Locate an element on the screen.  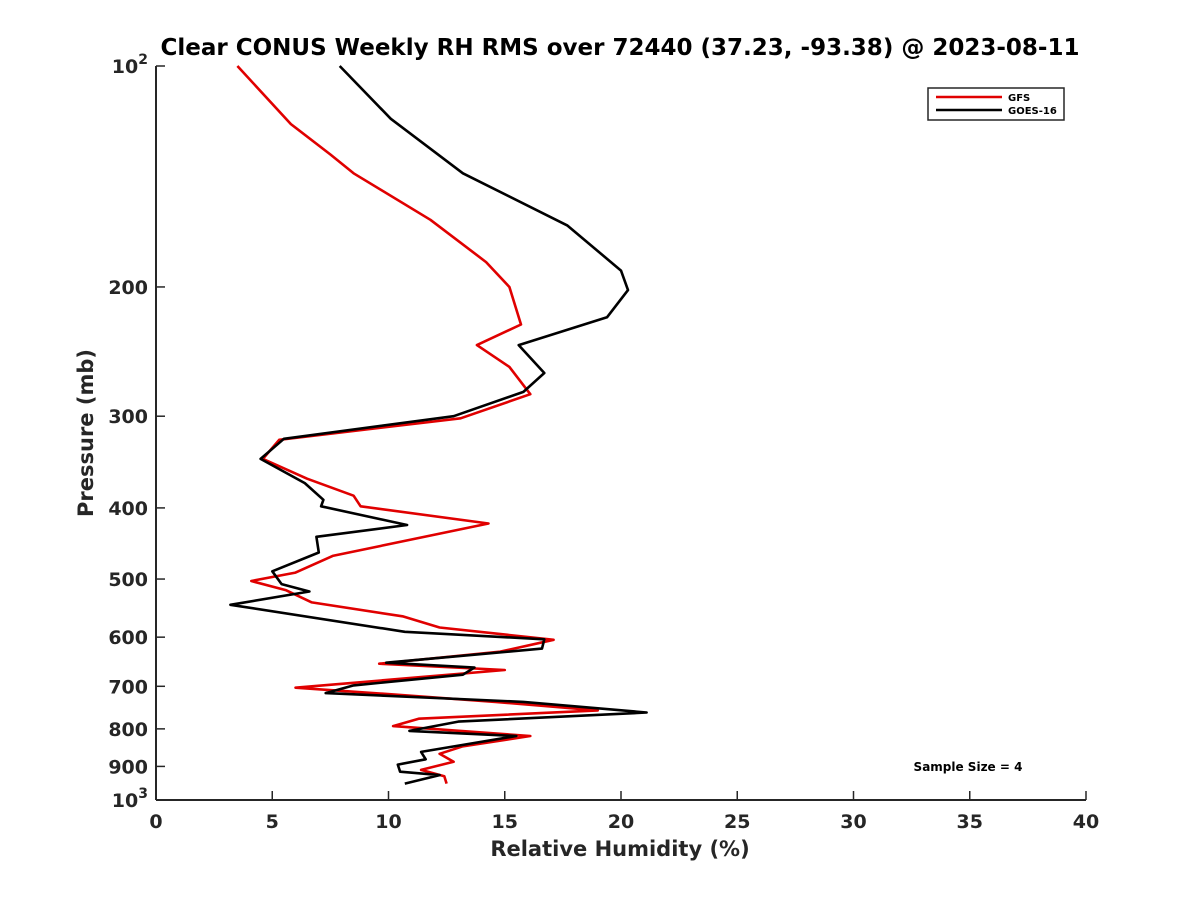
y-tick-label: 400 is located at coordinates (128, 509).